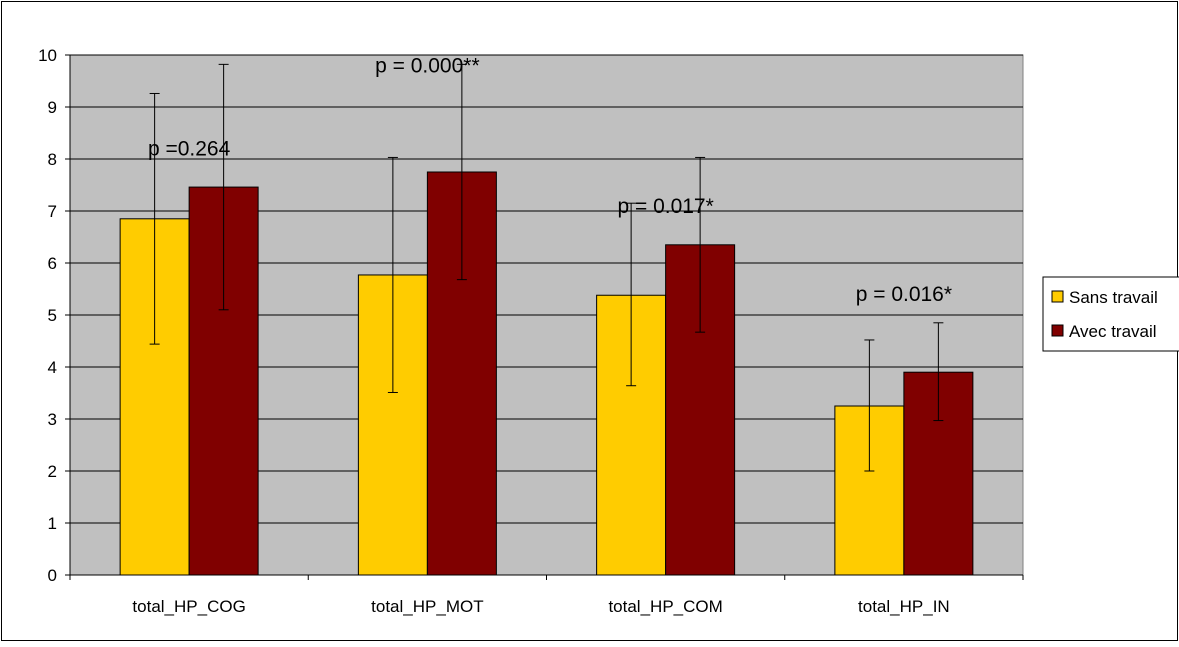 The image size is (1179, 647). Describe the element at coordinates (665, 206) in the screenshot. I see `p-value-label: p = 0.017*` at that location.